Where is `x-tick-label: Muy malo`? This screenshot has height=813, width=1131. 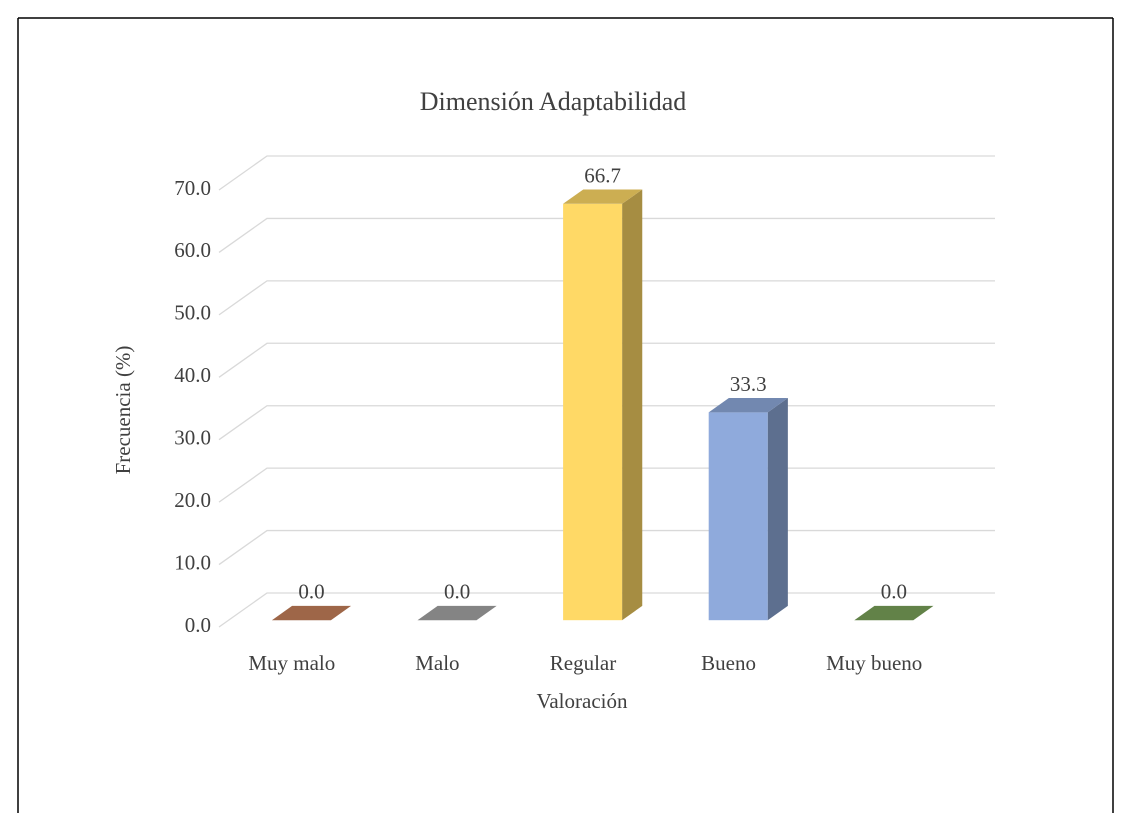 x-tick-label: Muy malo is located at coordinates (291, 663).